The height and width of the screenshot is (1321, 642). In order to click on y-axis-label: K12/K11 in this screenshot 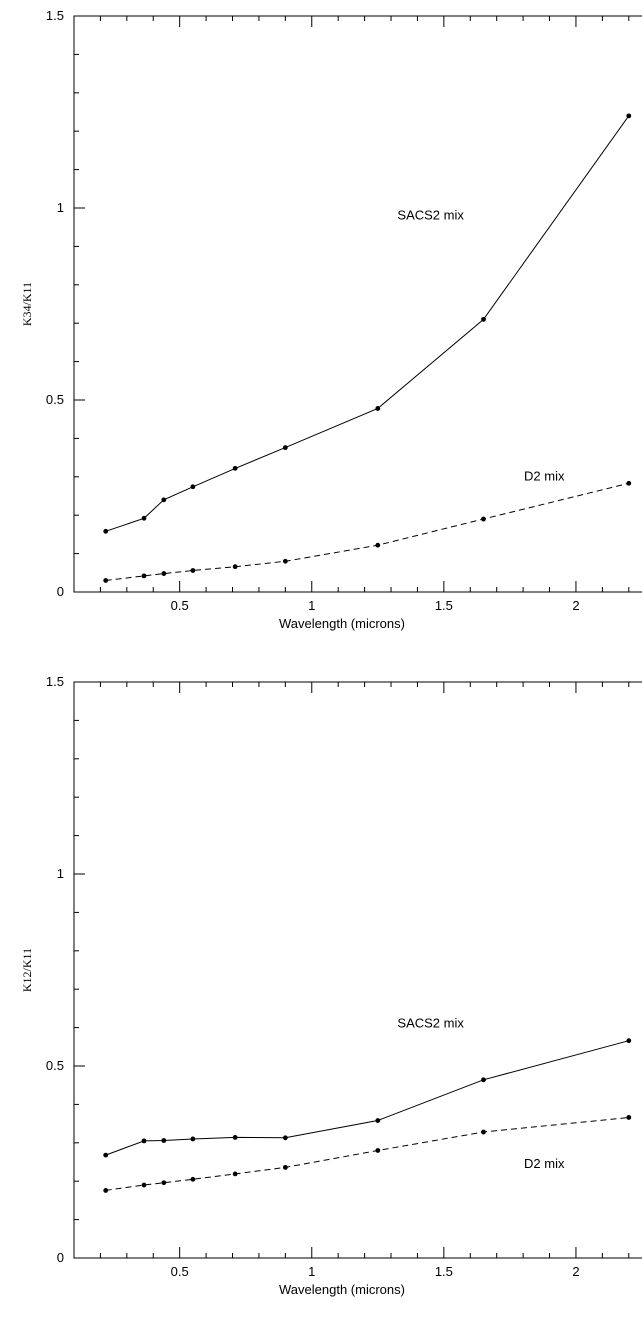, I will do `click(27, 970)`.